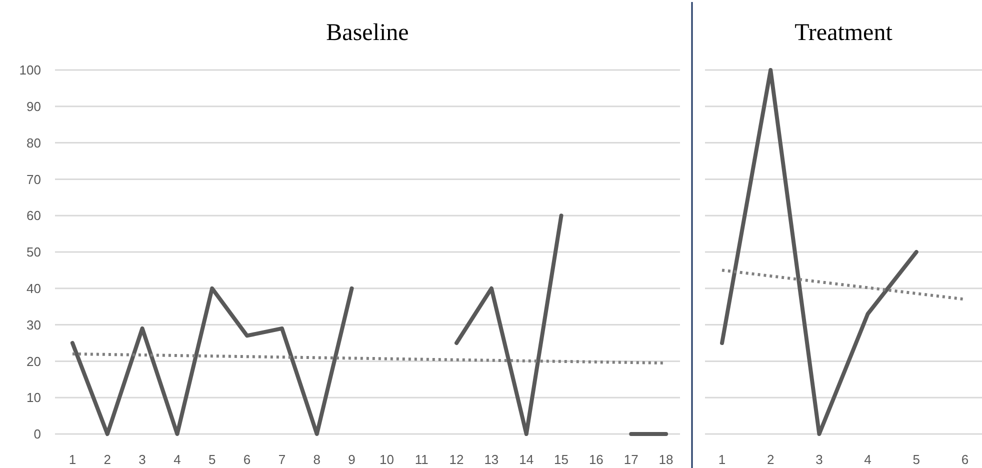 The image size is (982, 468). What do you see at coordinates (33, 324) in the screenshot?
I see `y-tick-label: 30` at bounding box center [33, 324].